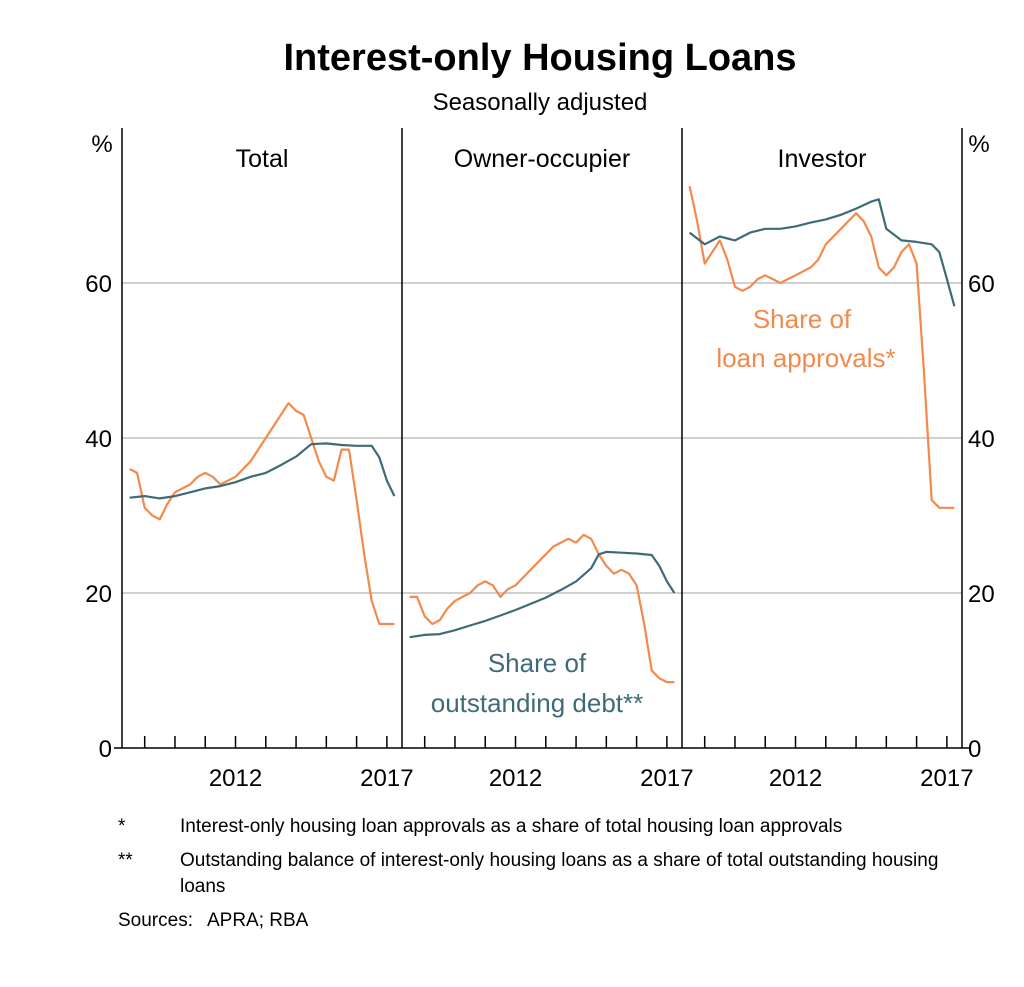 Image resolution: width=1024 pixels, height=987 pixels. I want to click on panel-titles: Total Owner-occupier Investor, so click(551, 159).